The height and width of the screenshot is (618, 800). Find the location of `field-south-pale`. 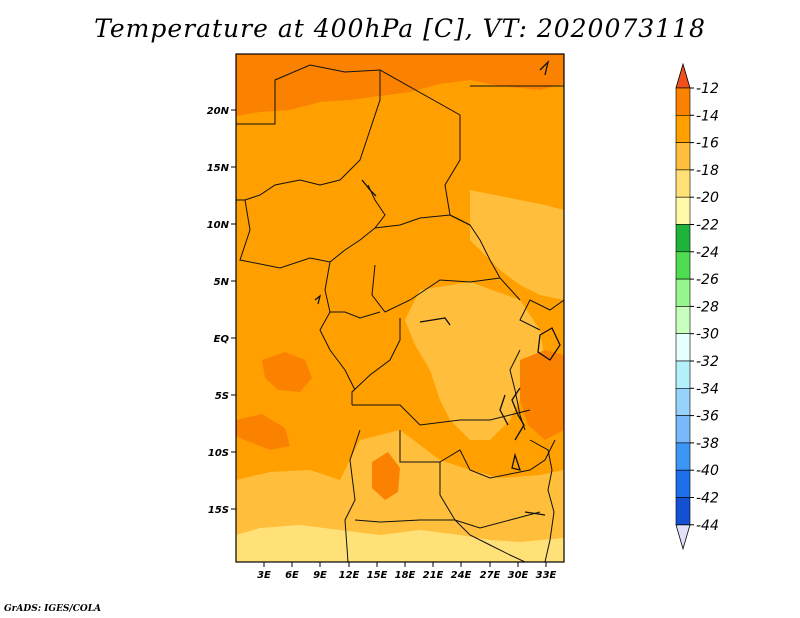

field-south-pale is located at coordinates (400, 543).